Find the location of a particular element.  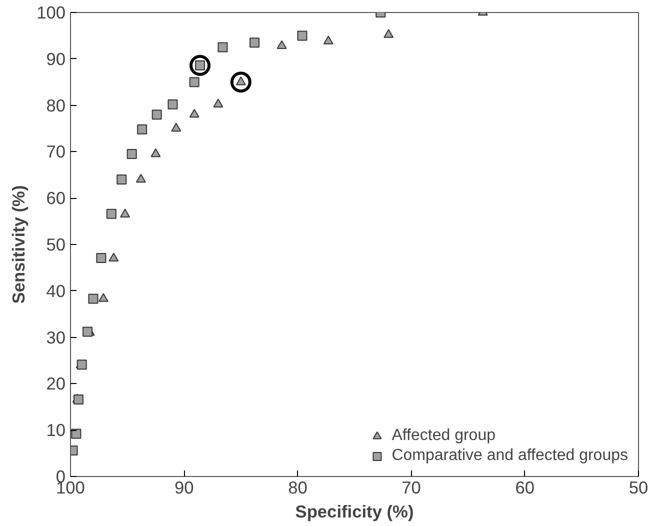

x-tick-label: 50 is located at coordinates (638, 488).